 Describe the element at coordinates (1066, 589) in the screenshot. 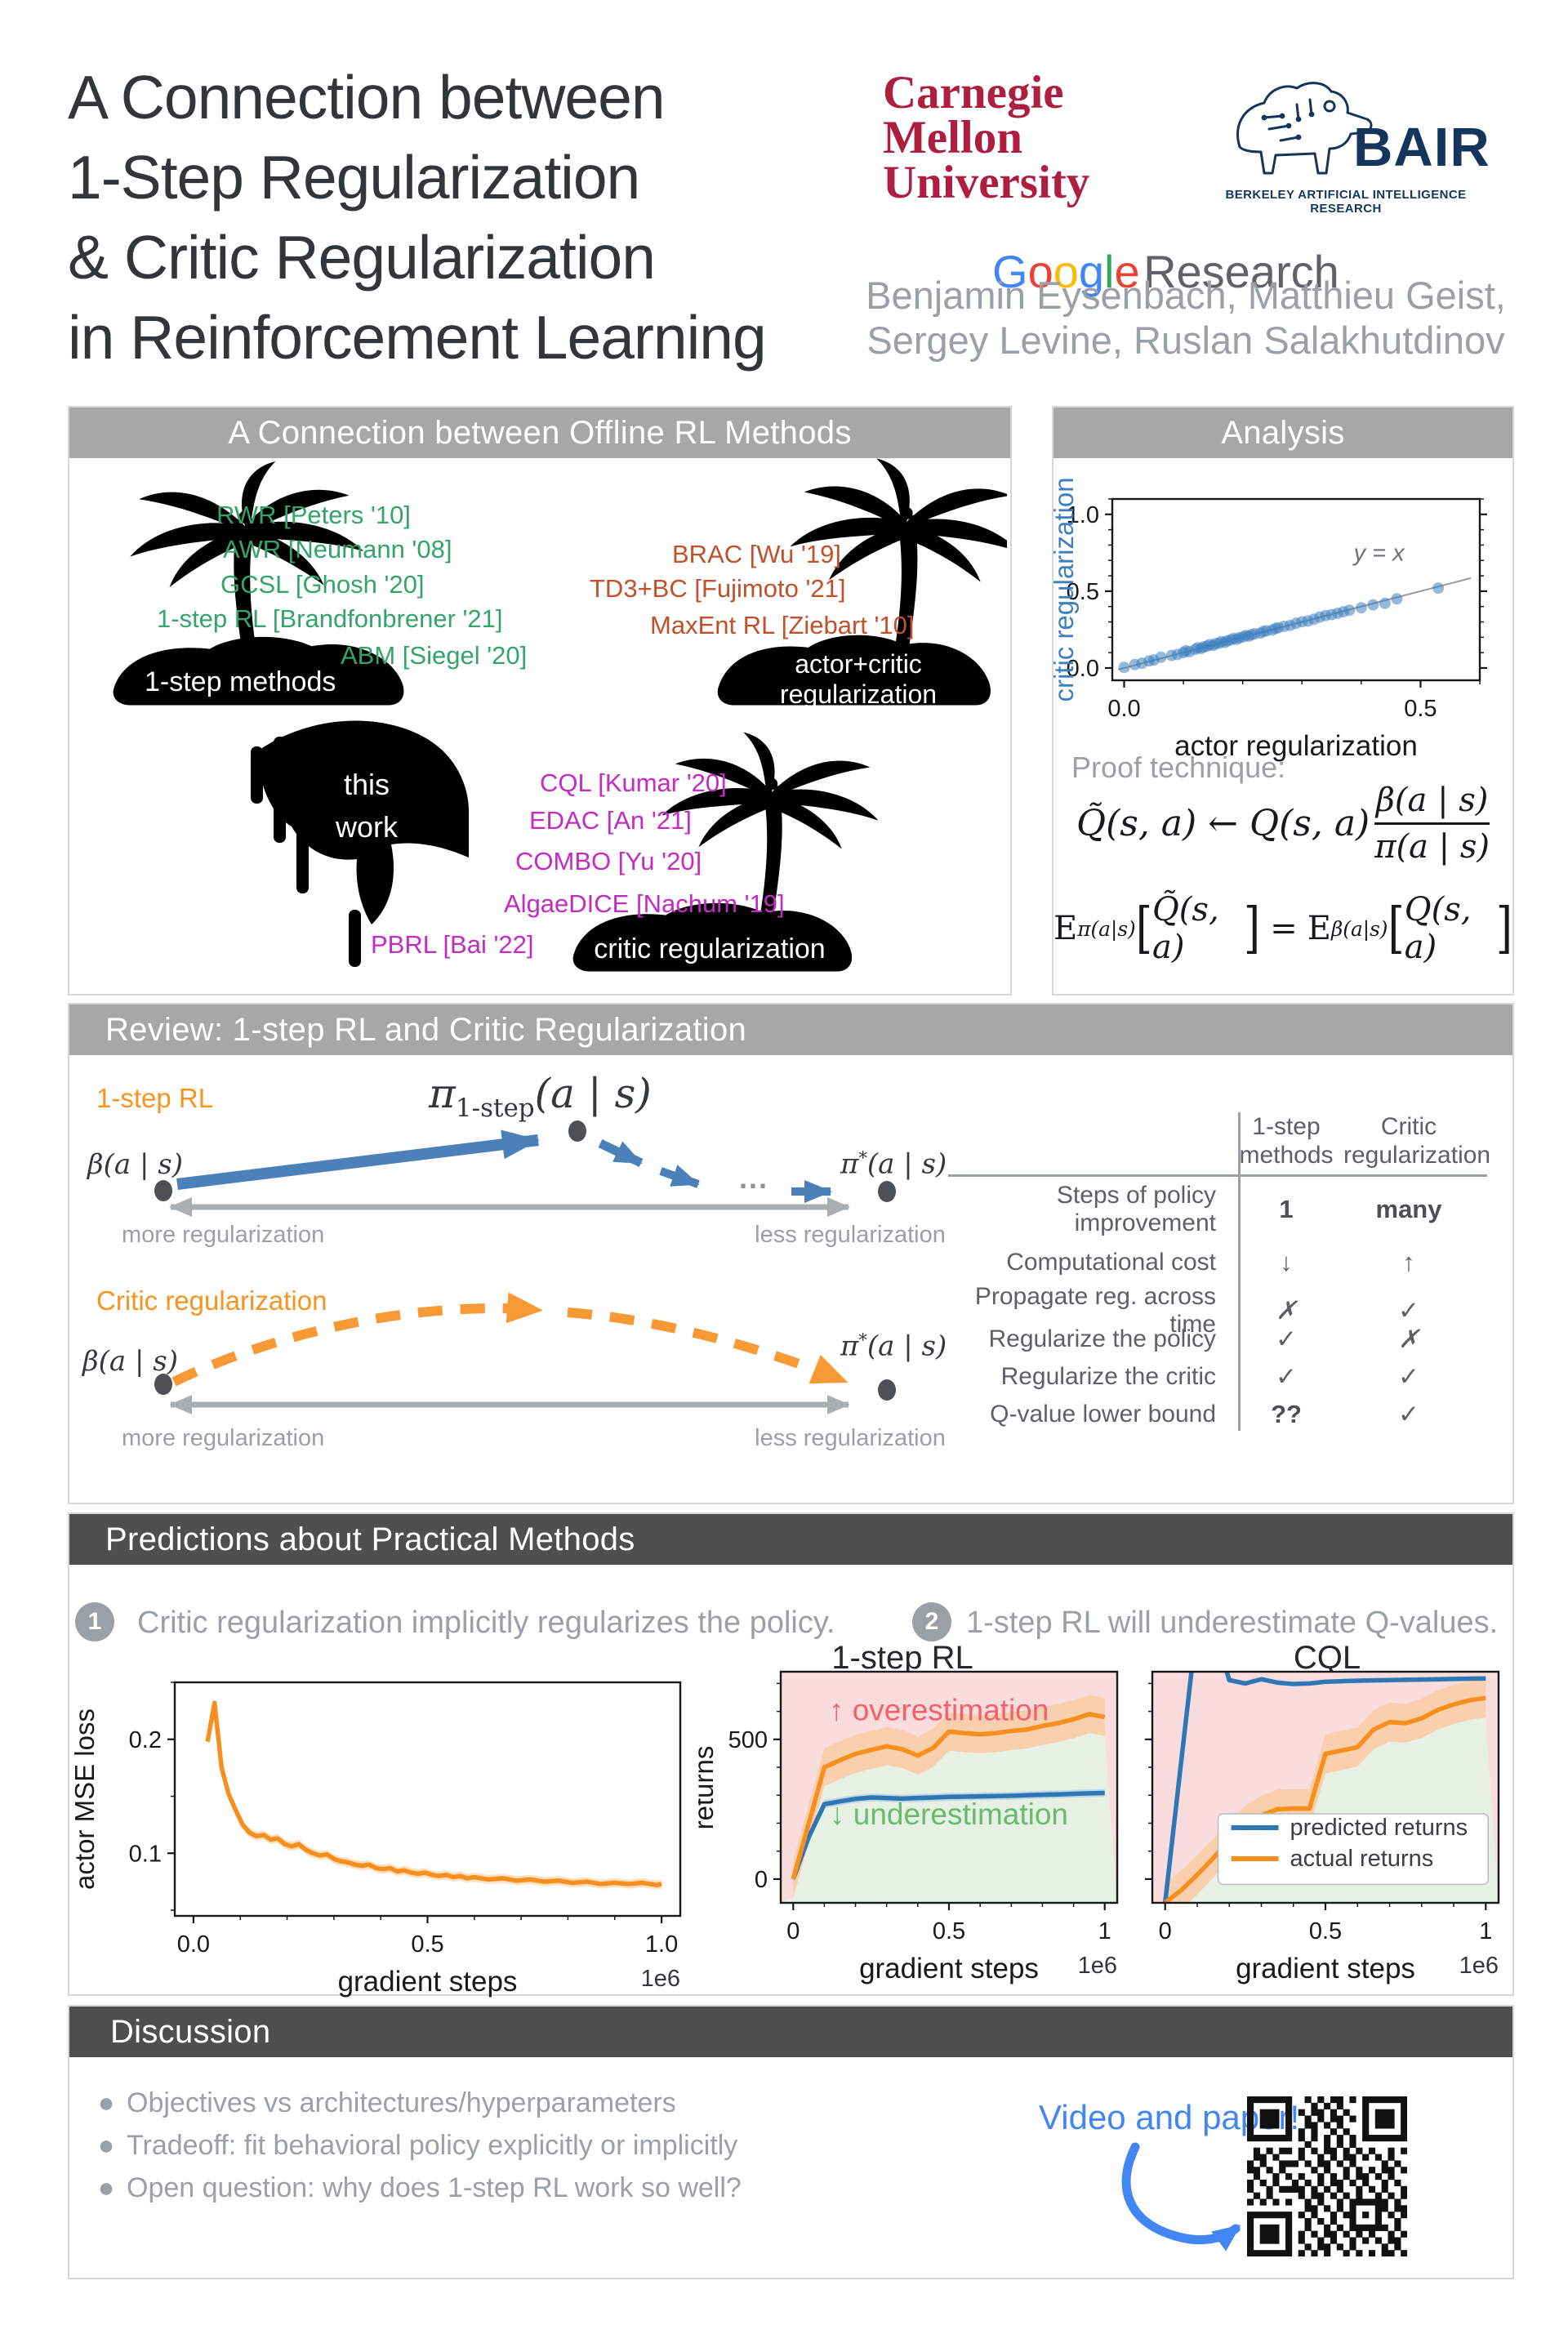

I see `svg-text: critic regularization` at that location.